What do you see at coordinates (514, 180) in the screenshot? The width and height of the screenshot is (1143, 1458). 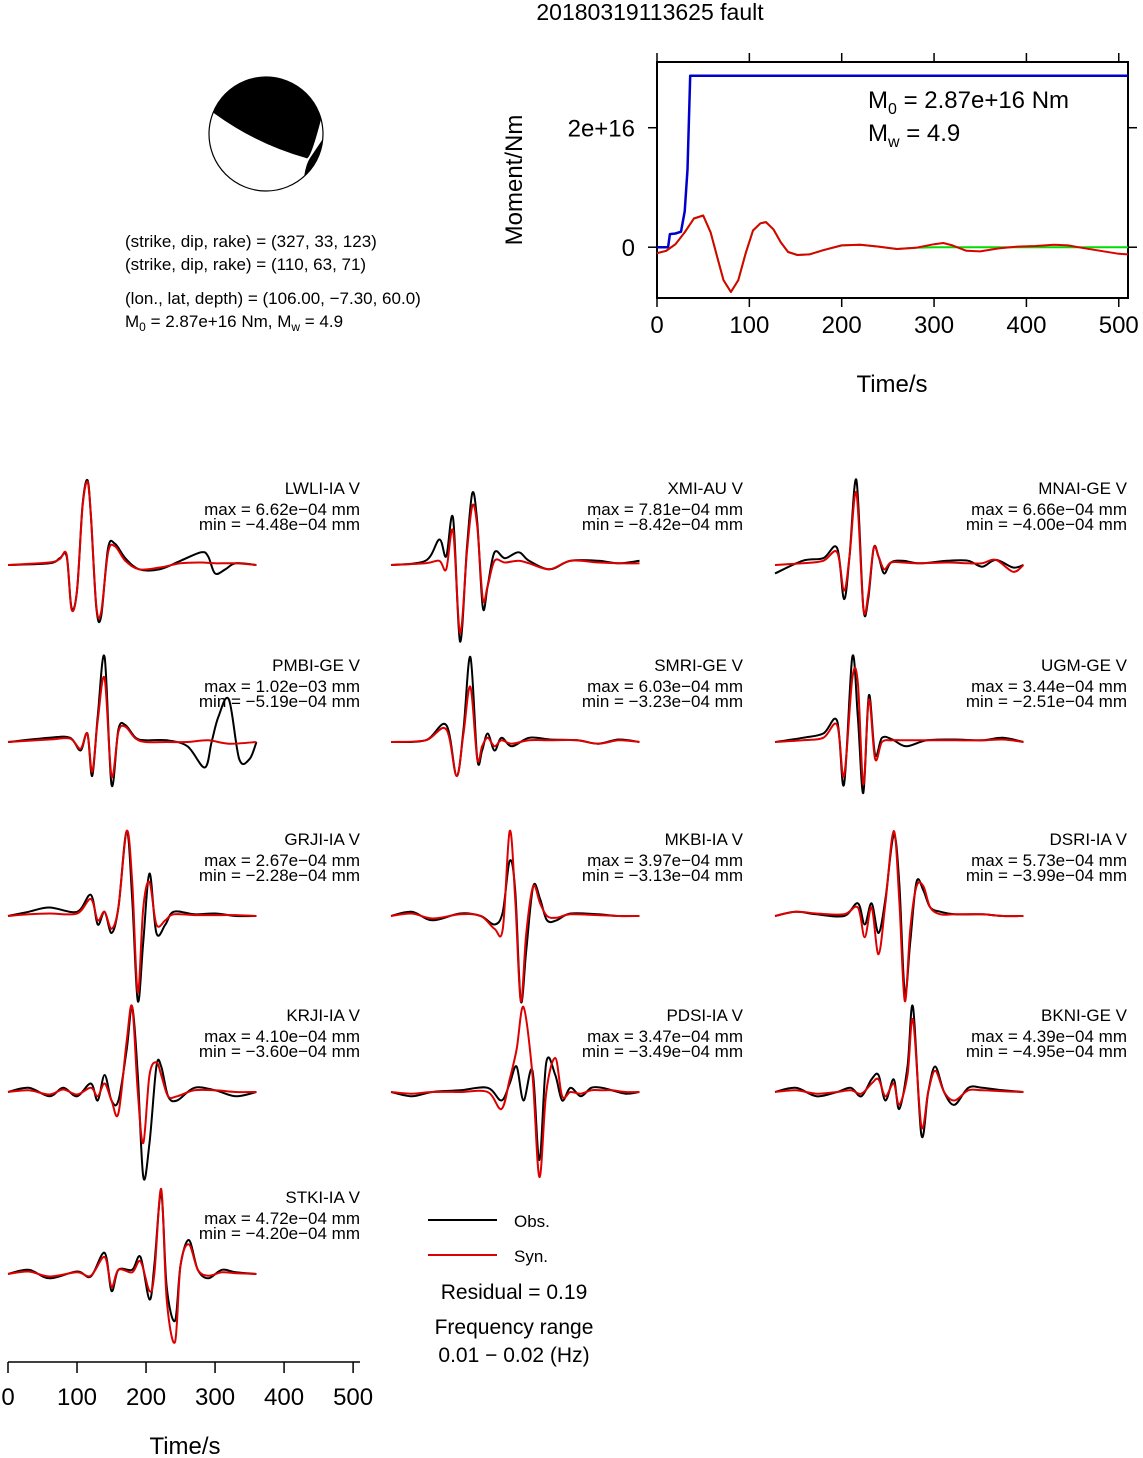 I see `moment-y-axis-label: Moment/Nm` at bounding box center [514, 180].